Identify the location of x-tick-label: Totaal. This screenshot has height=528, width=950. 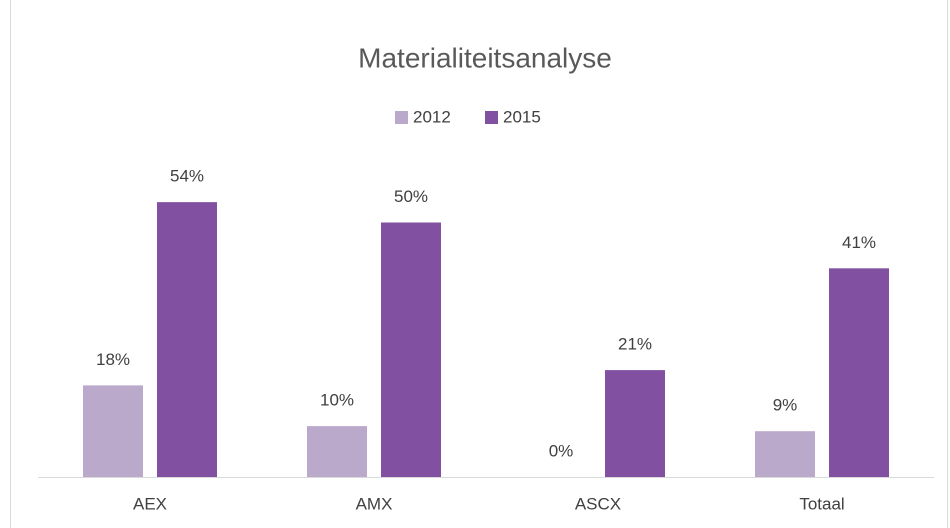
(821, 503).